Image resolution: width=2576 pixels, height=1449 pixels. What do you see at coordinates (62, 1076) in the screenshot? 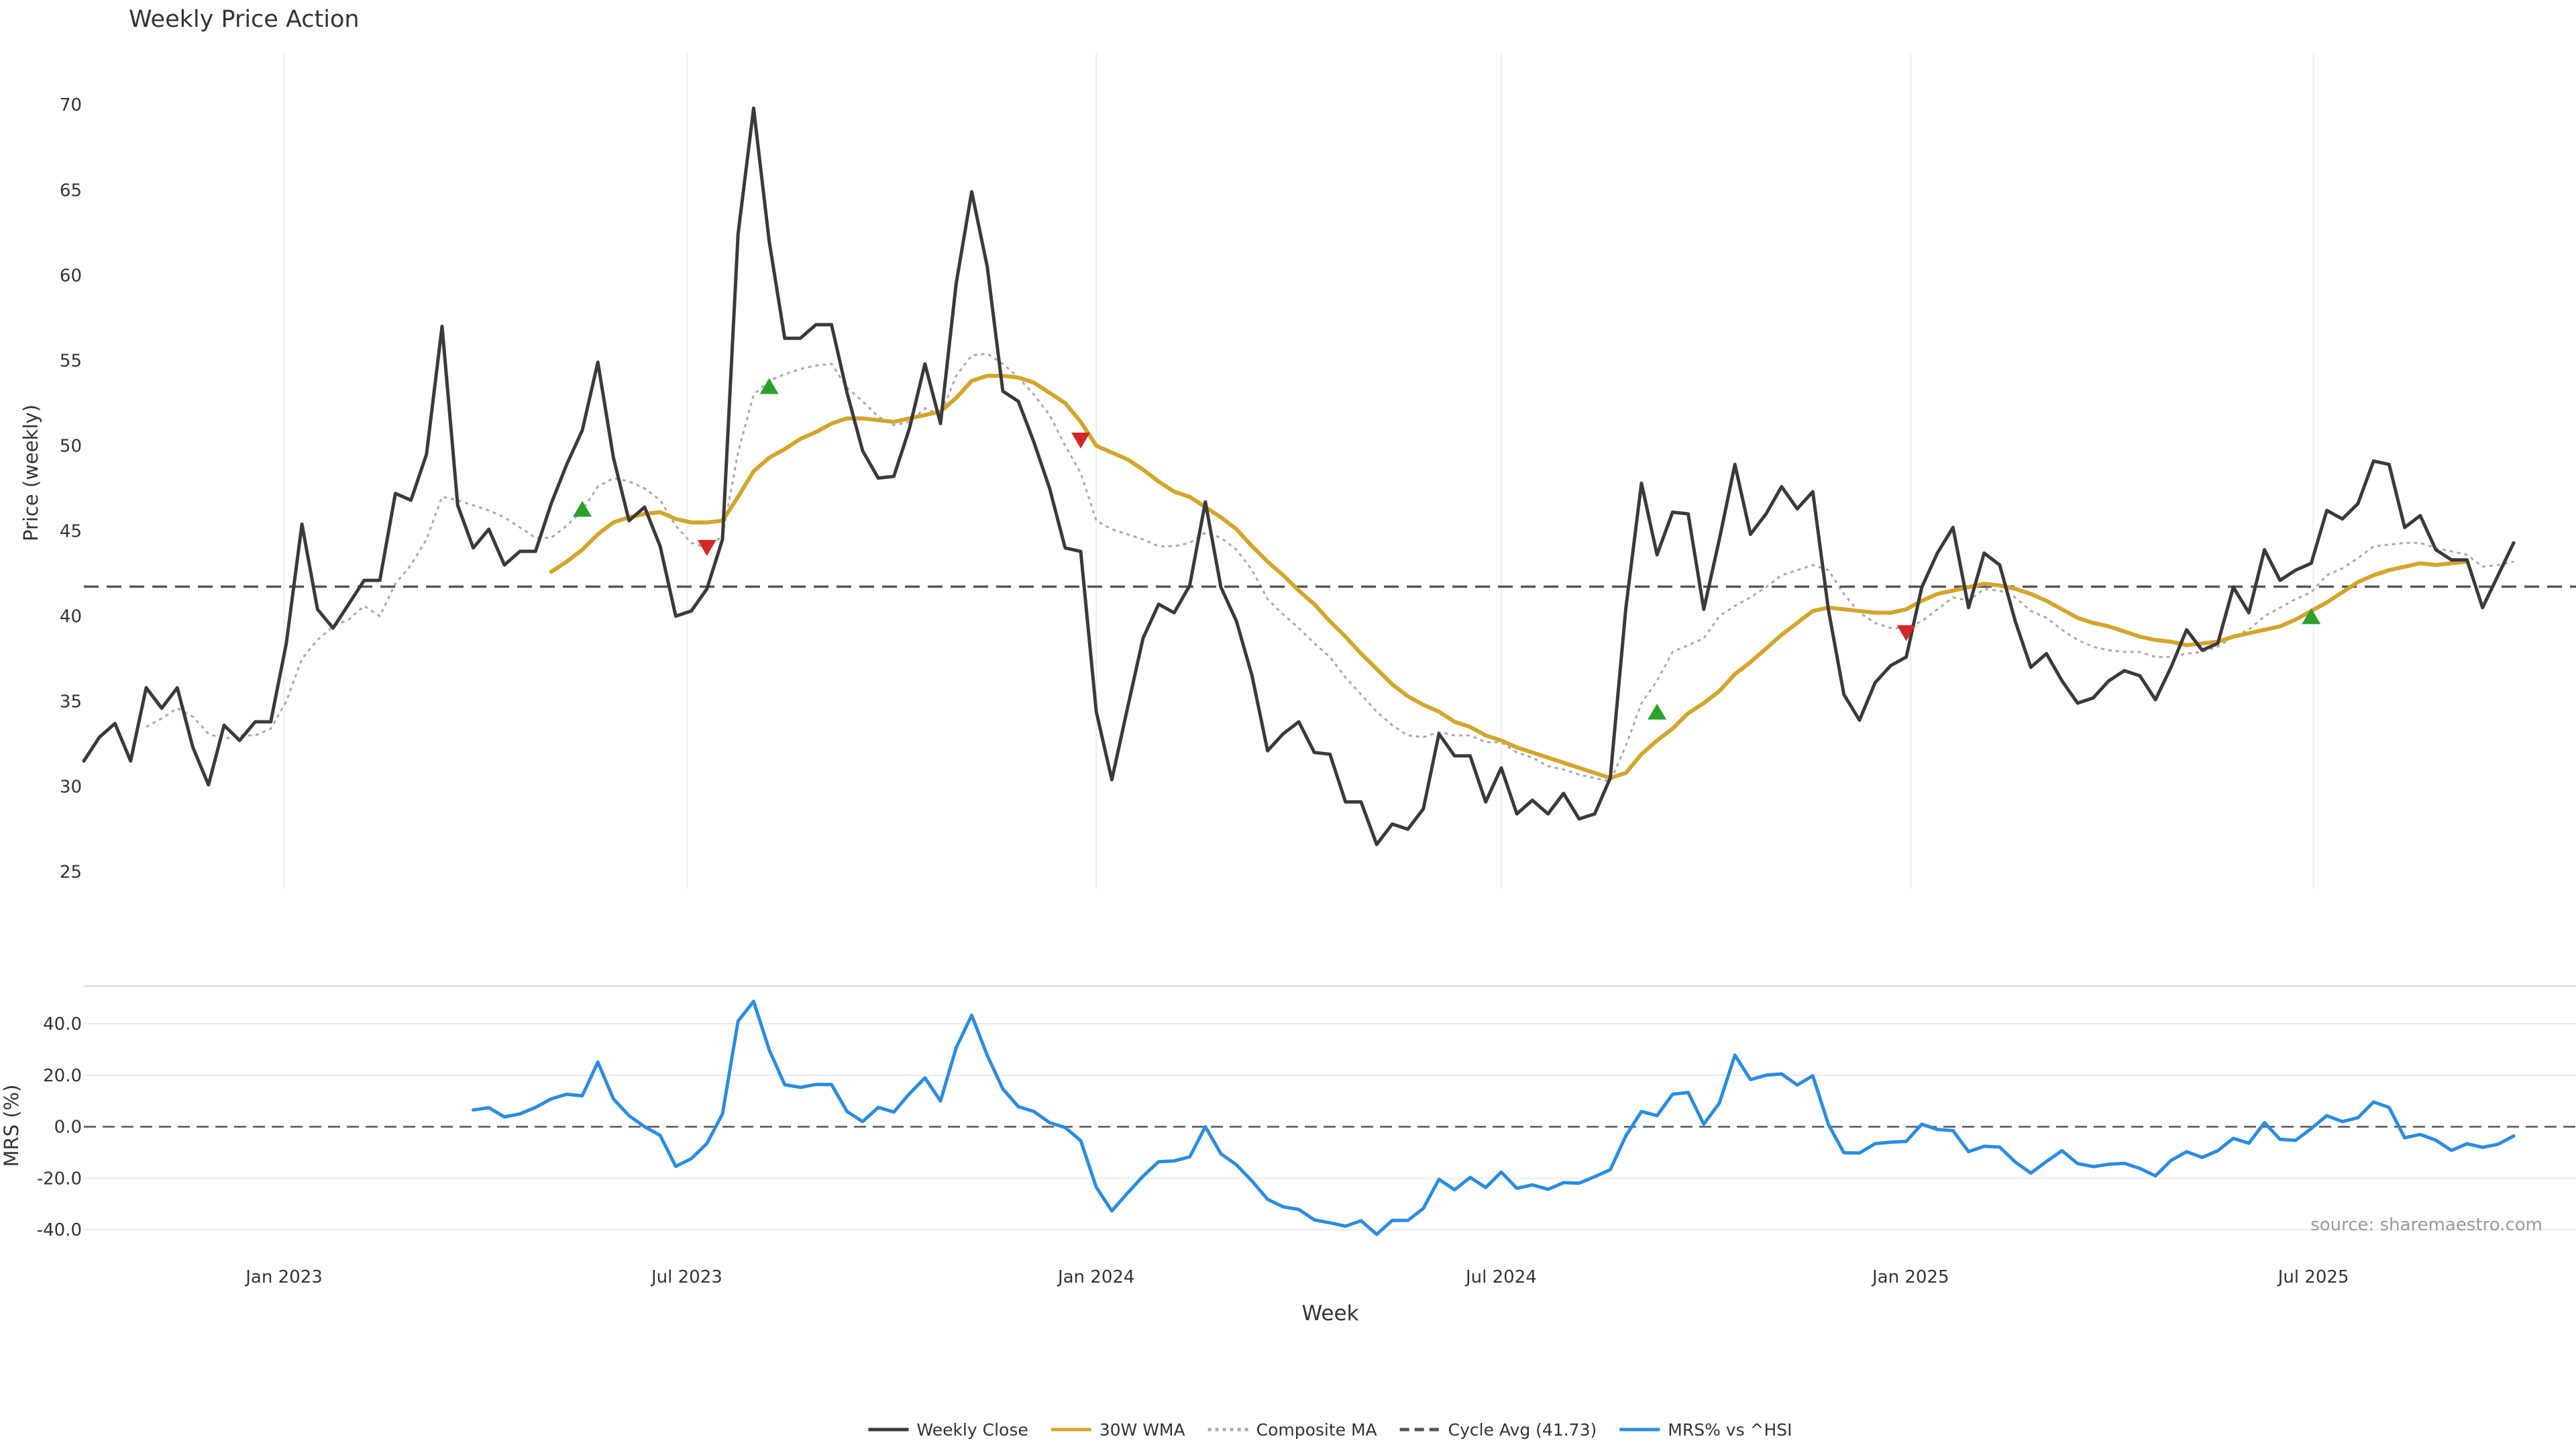
I see `mrs-y-tick-label: 20.0` at bounding box center [62, 1076].